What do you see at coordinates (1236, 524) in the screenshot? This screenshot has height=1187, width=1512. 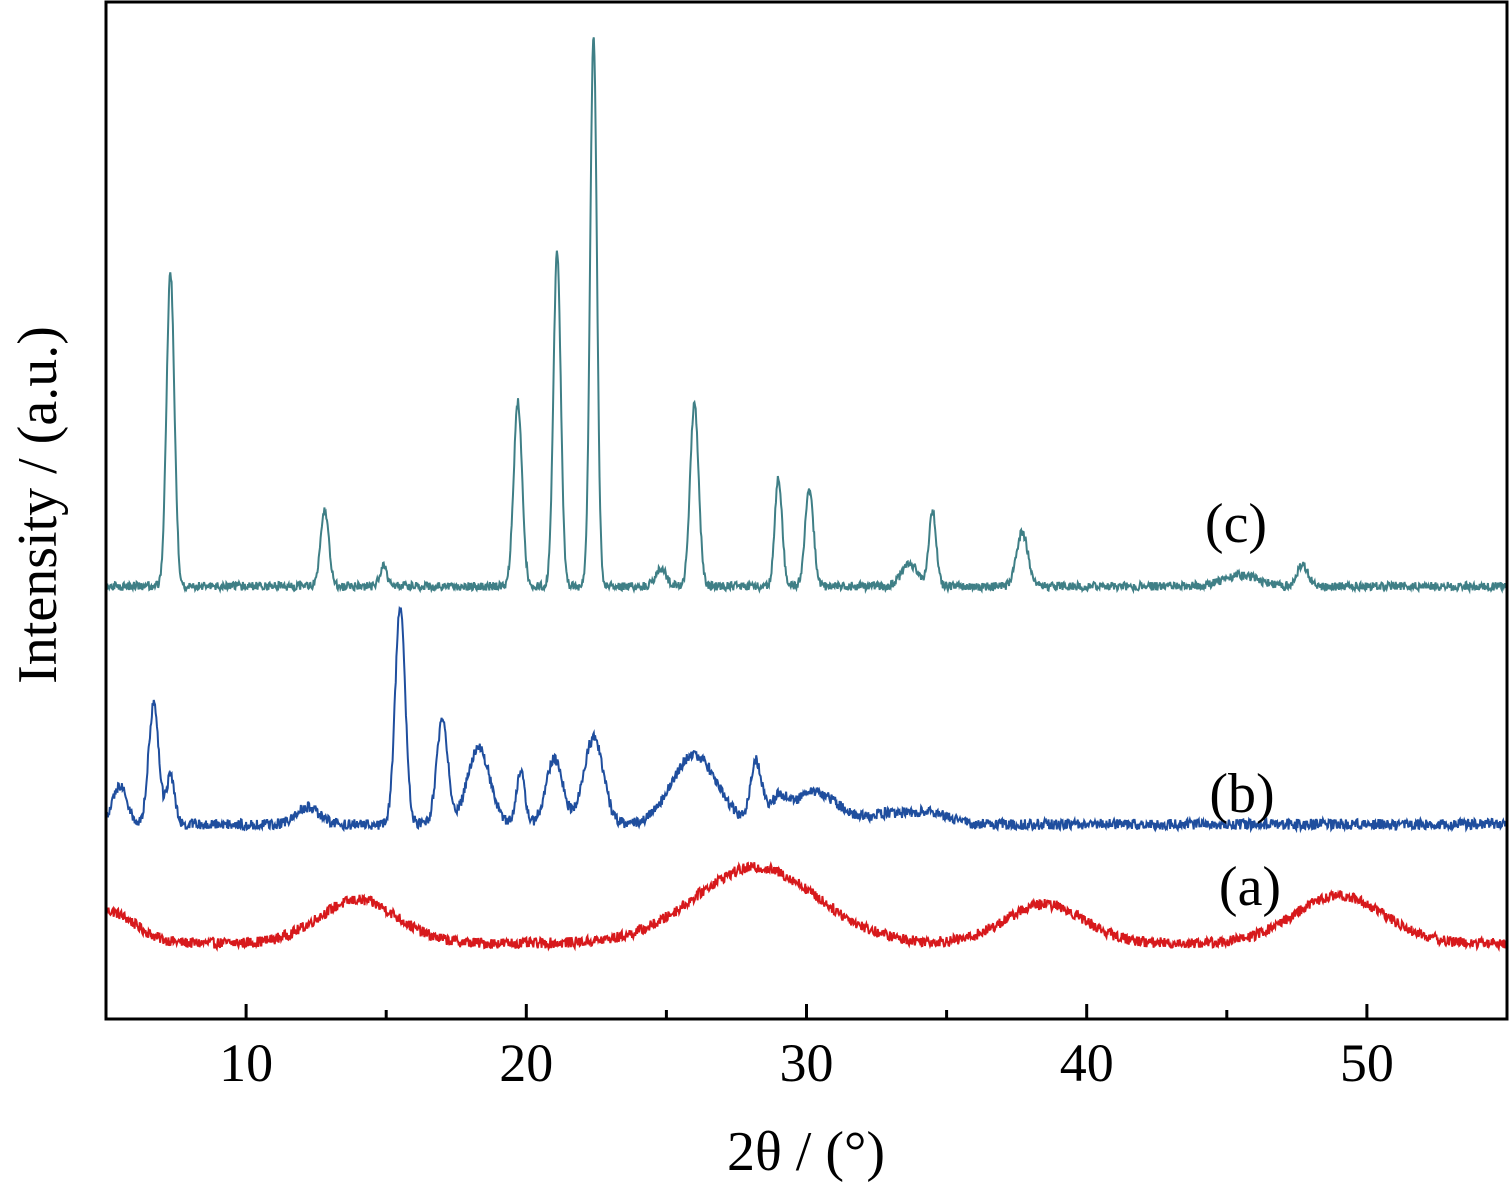 I see `series-label-c: (c)` at bounding box center [1236, 524].